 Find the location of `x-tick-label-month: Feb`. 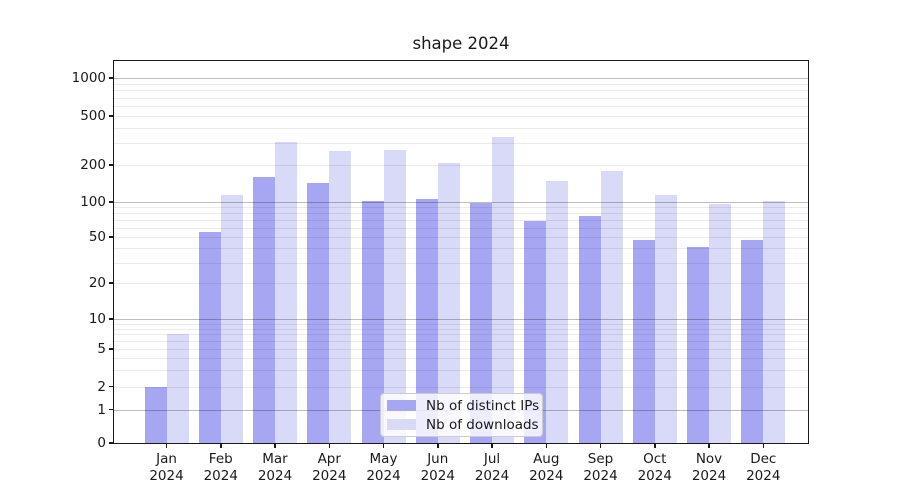

x-tick-label-month: Feb is located at coordinates (220, 459).